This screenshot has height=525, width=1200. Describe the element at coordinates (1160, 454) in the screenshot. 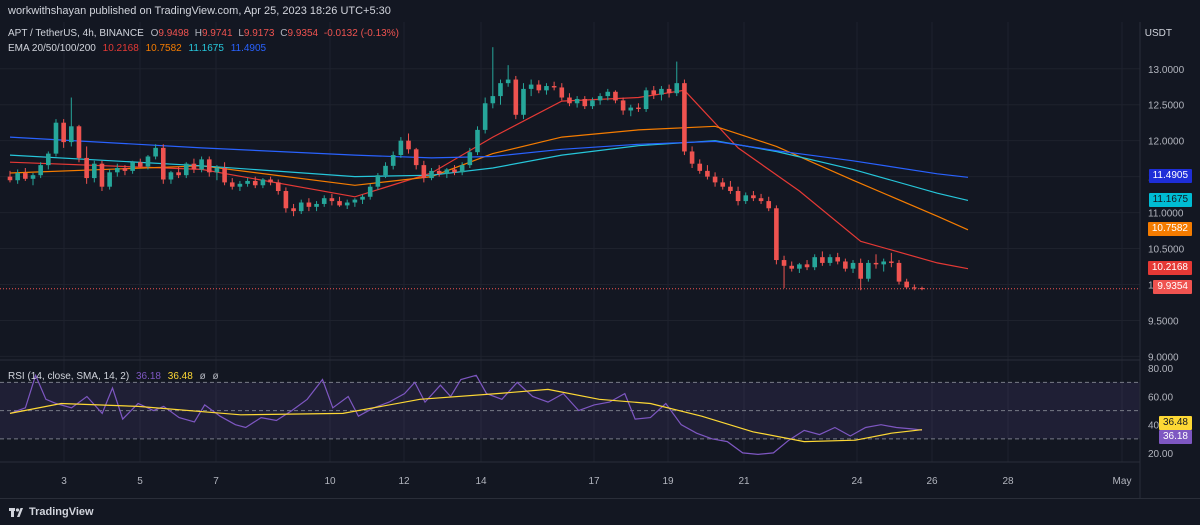

I see `rsi-tick-label: 20.00` at that location.